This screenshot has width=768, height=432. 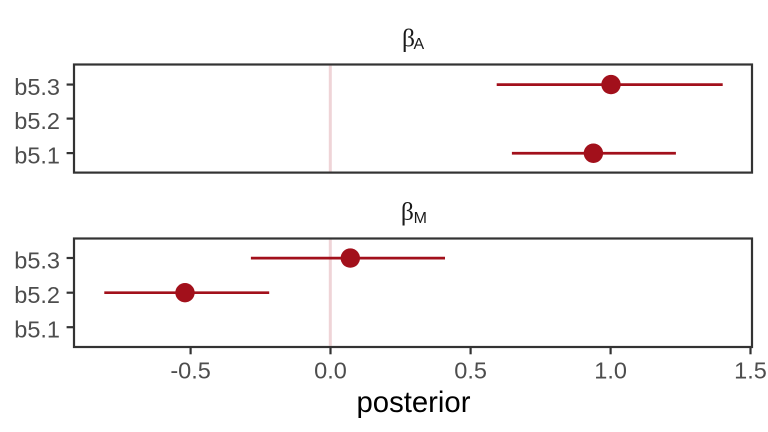 I want to click on svg-text: posterior, so click(x=414, y=402).